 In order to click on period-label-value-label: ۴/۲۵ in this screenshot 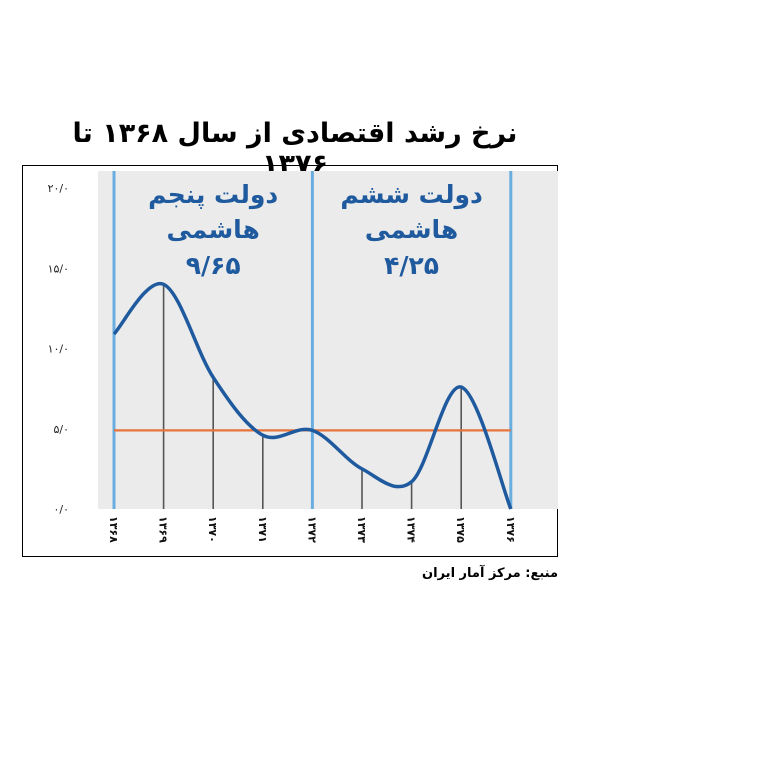, I will do `click(411, 265)`.